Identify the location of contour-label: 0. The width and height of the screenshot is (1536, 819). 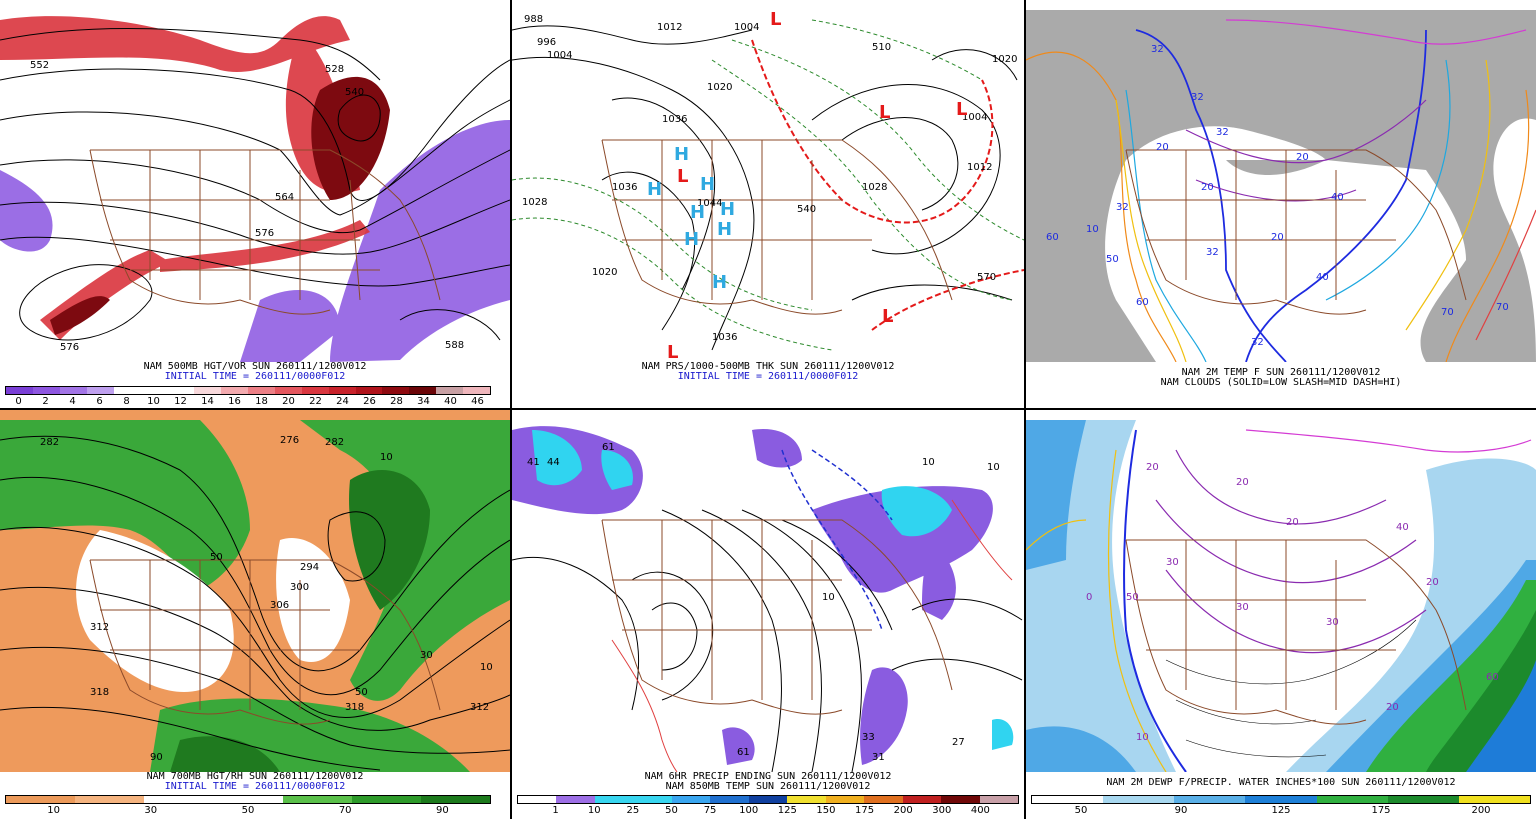
(1089, 597).